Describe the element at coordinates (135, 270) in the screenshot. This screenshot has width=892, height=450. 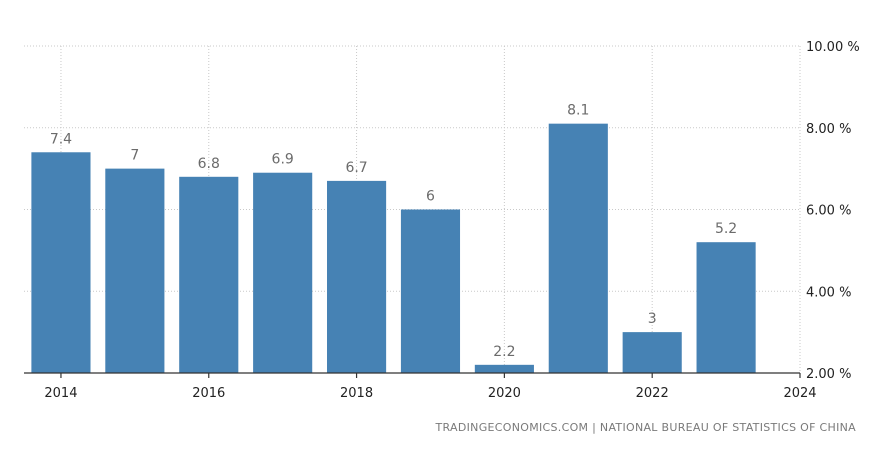
I see `bar-2015` at that location.